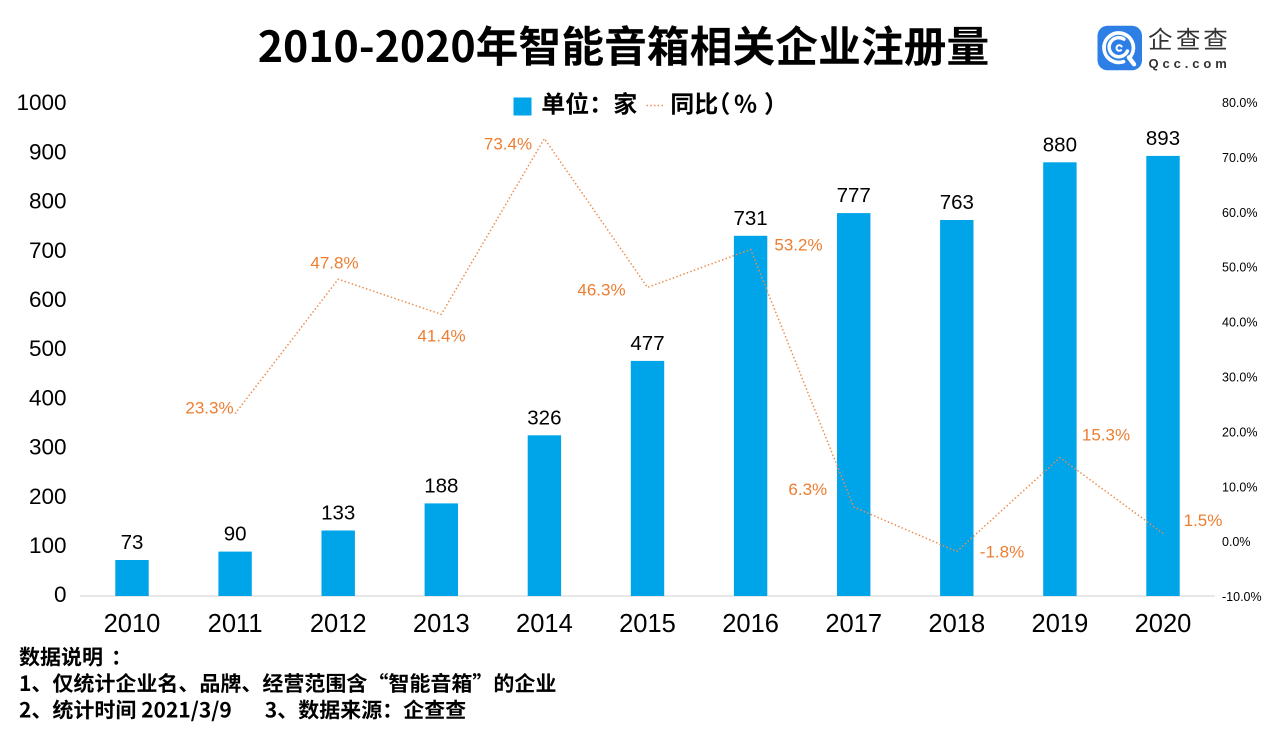 The width and height of the screenshot is (1281, 740). Describe the element at coordinates (1002, 552) in the screenshot. I see `svg-text: -1.8%` at that location.